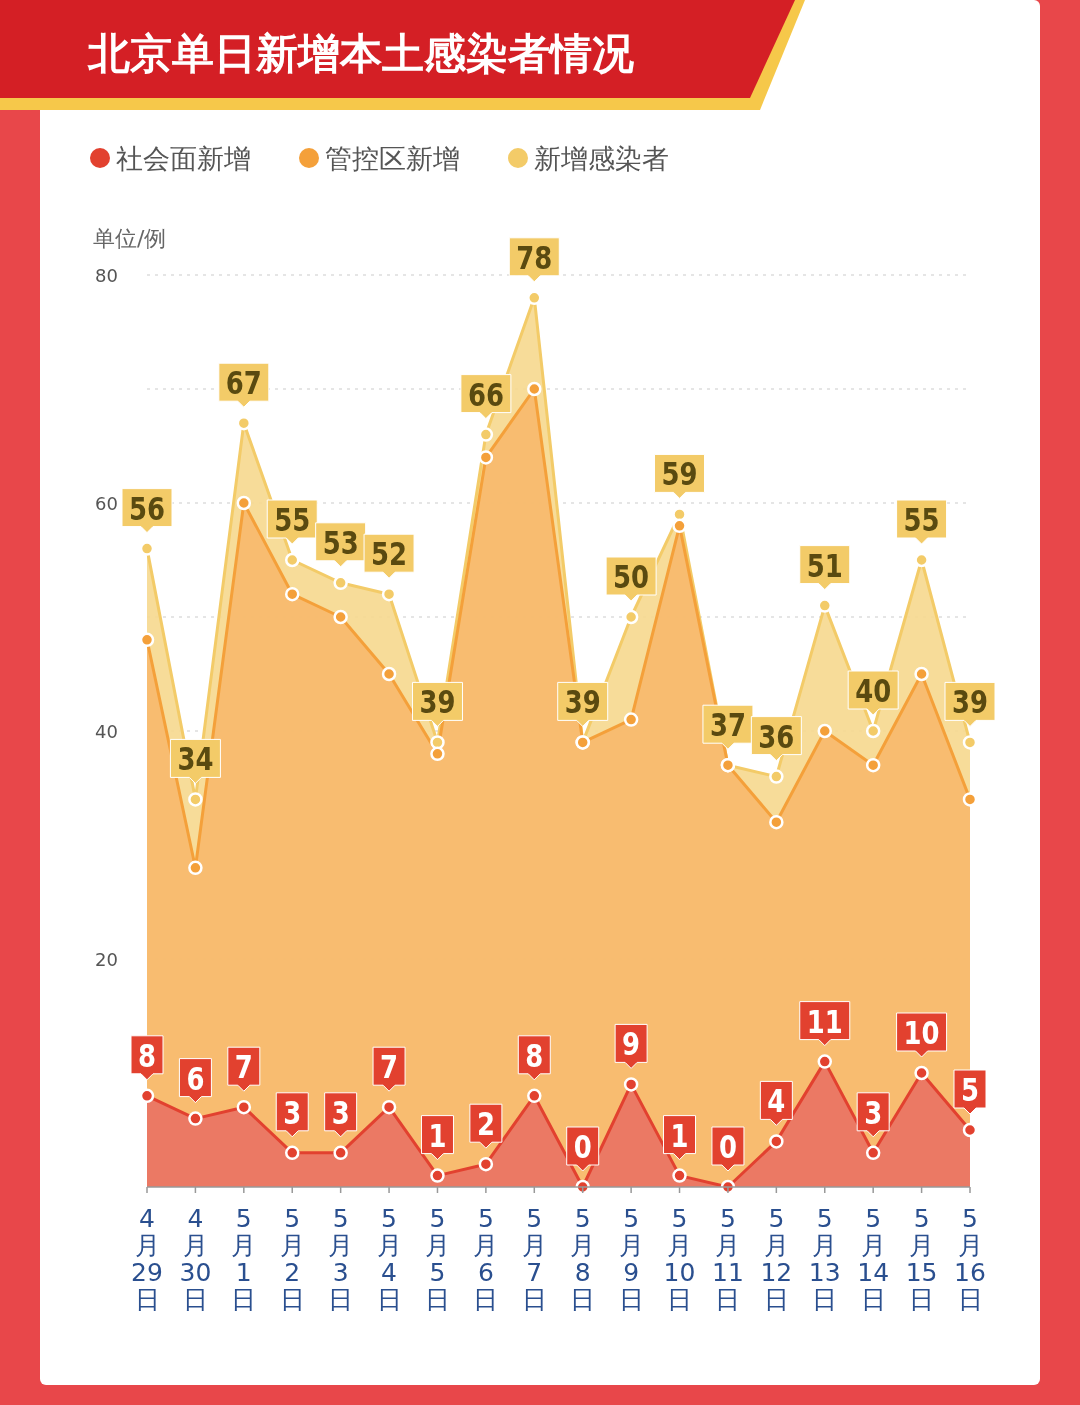 The height and width of the screenshot is (1405, 1080). I want to click on x-tick-label: 5月9日, so click(631, 1259).